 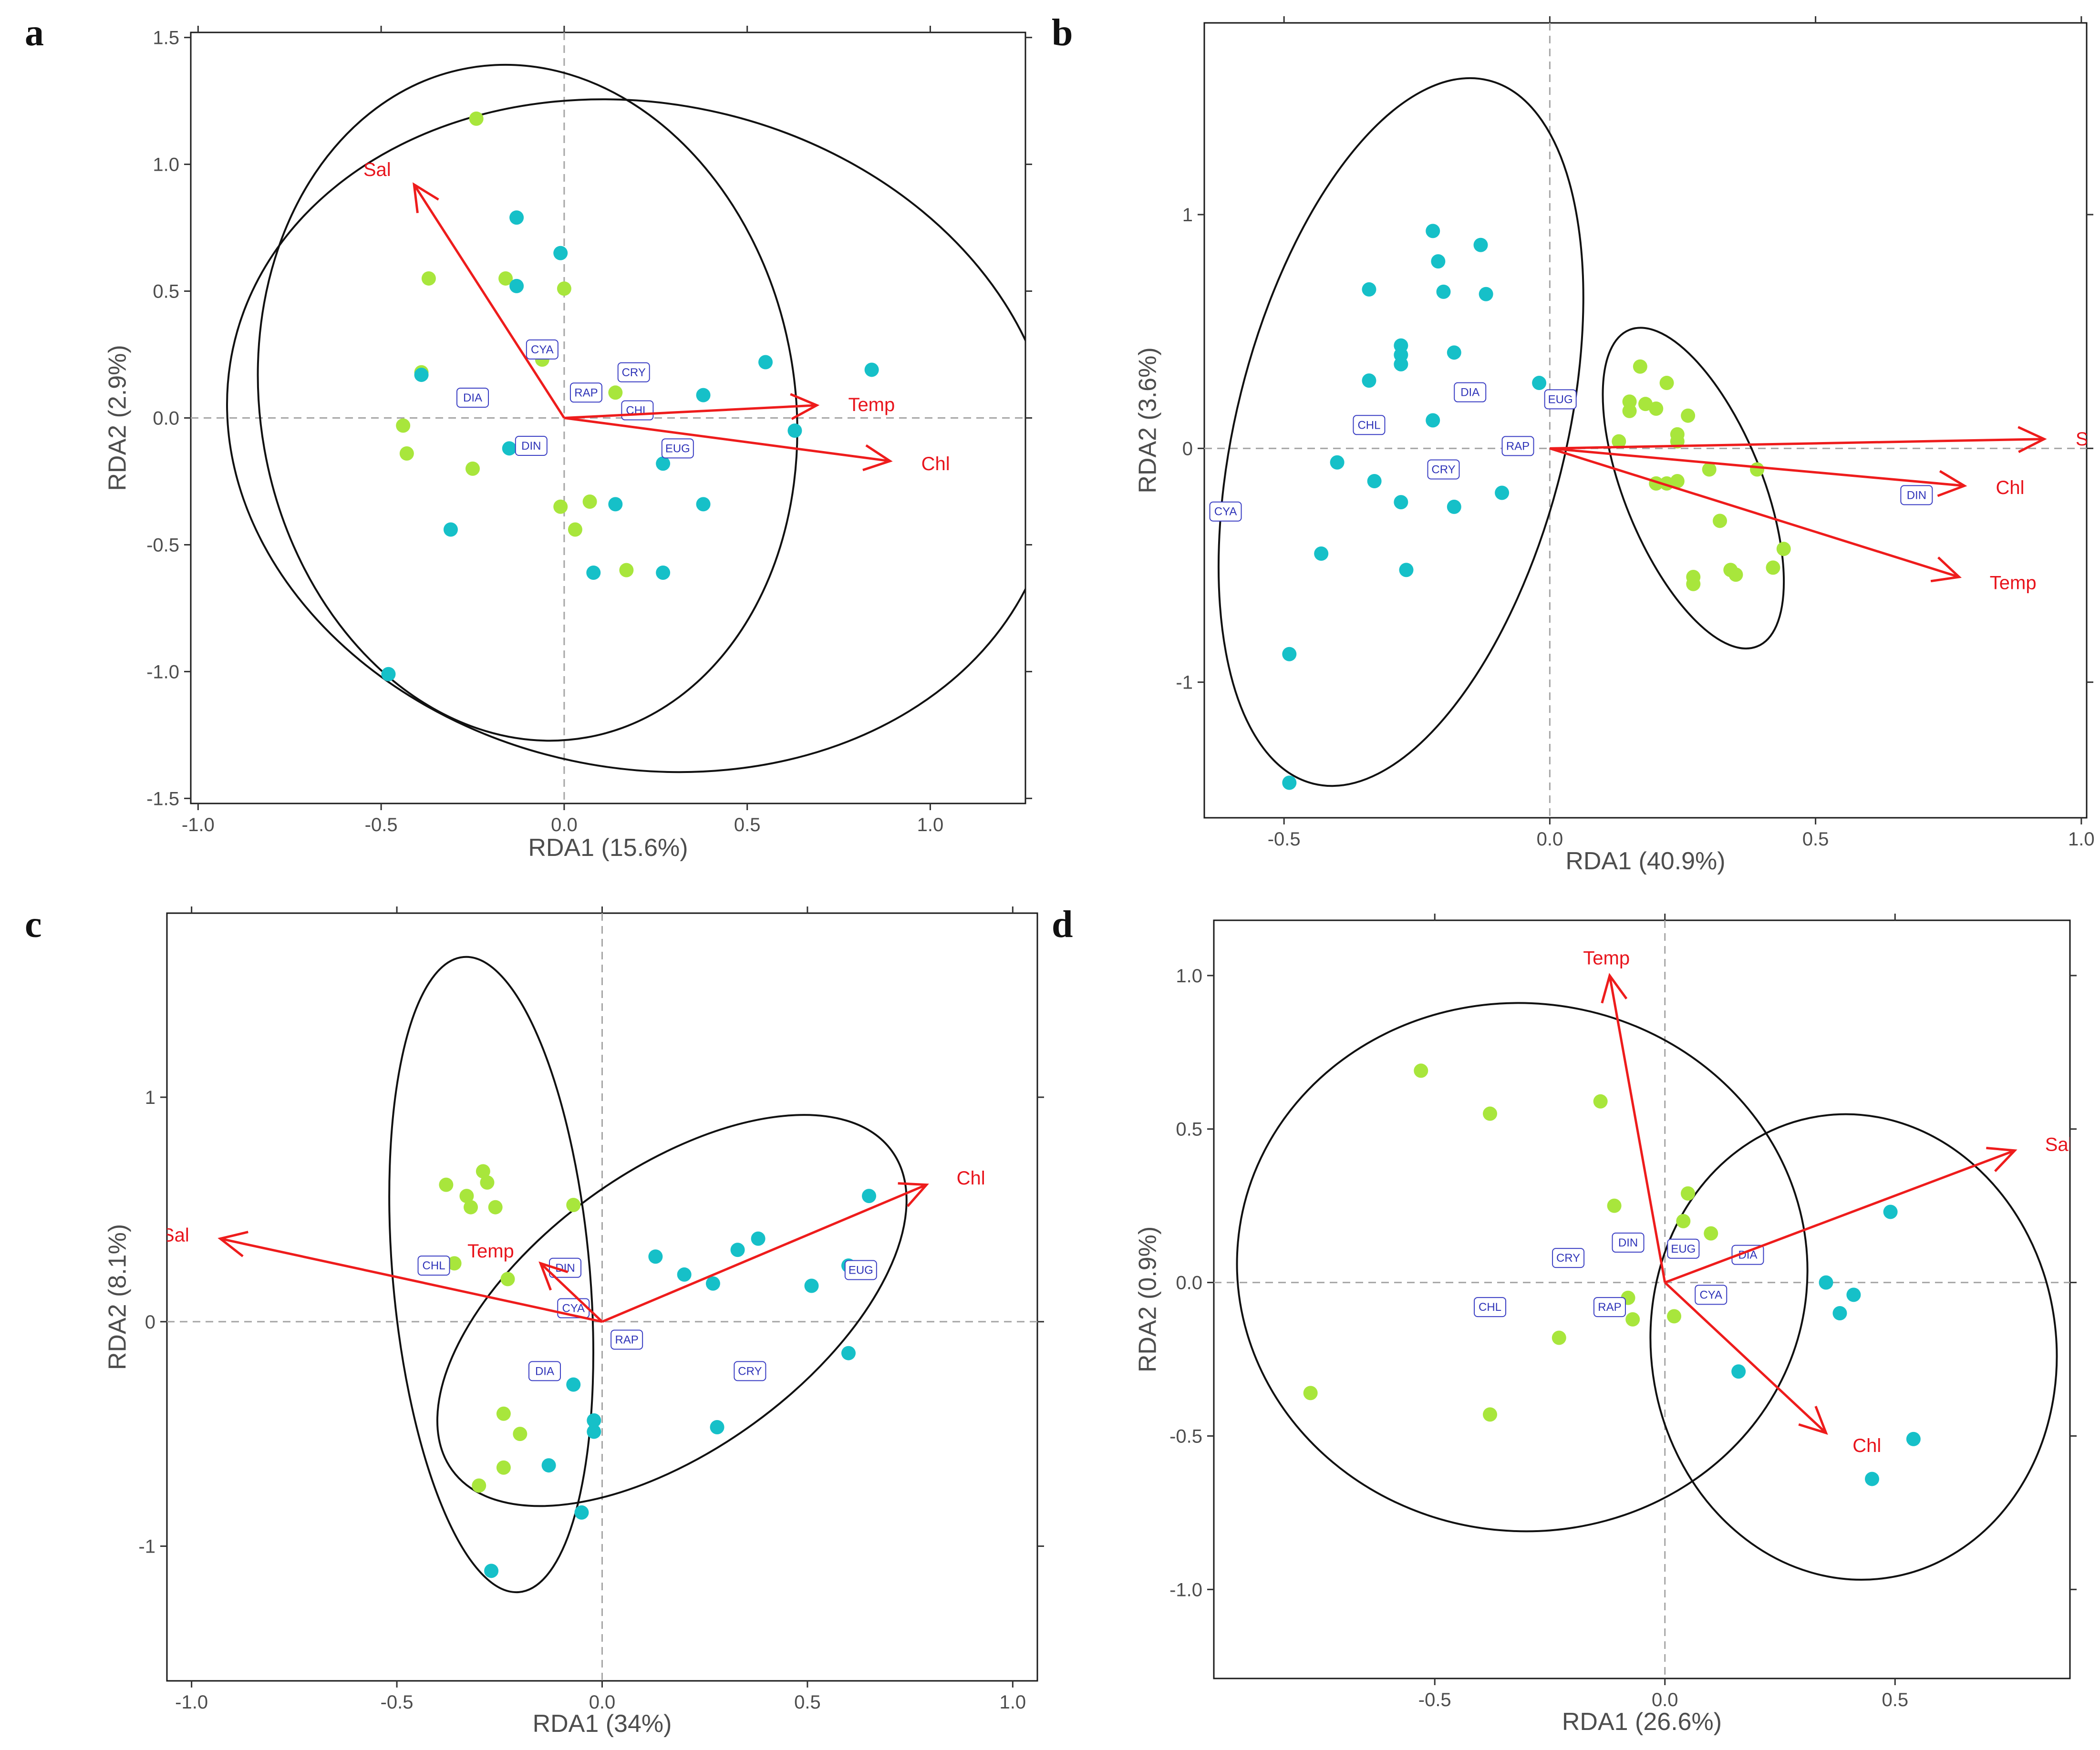 I want to click on y-tick-label: 0.5, so click(x=1189, y=1129).